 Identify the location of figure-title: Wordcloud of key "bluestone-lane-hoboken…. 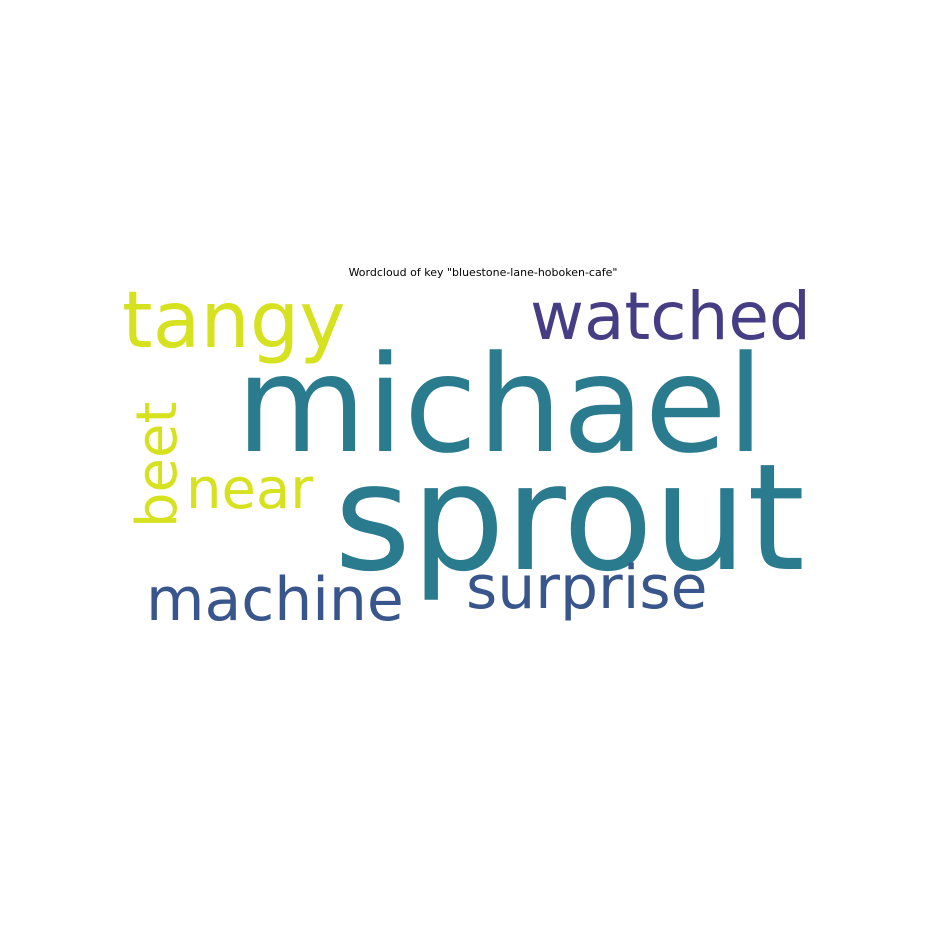
(483, 272).